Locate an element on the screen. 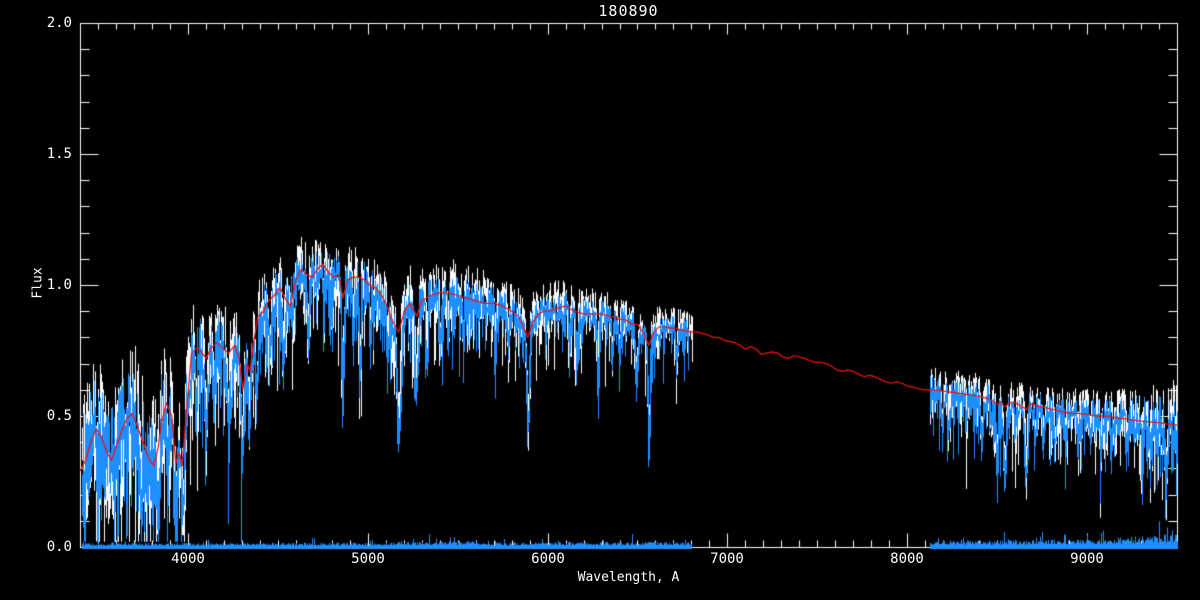 This screenshot has width=1200, height=600. plot-title: 180890 is located at coordinates (628, 11).